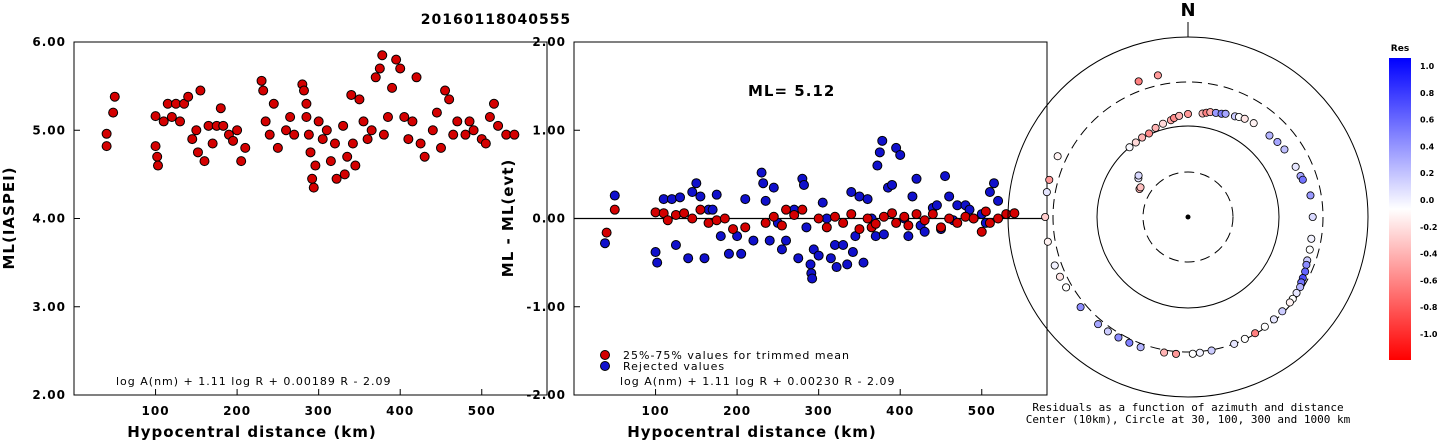 This screenshot has height=441, width=1437. I want to click on y-tick-label: 6.00, so click(49, 42).